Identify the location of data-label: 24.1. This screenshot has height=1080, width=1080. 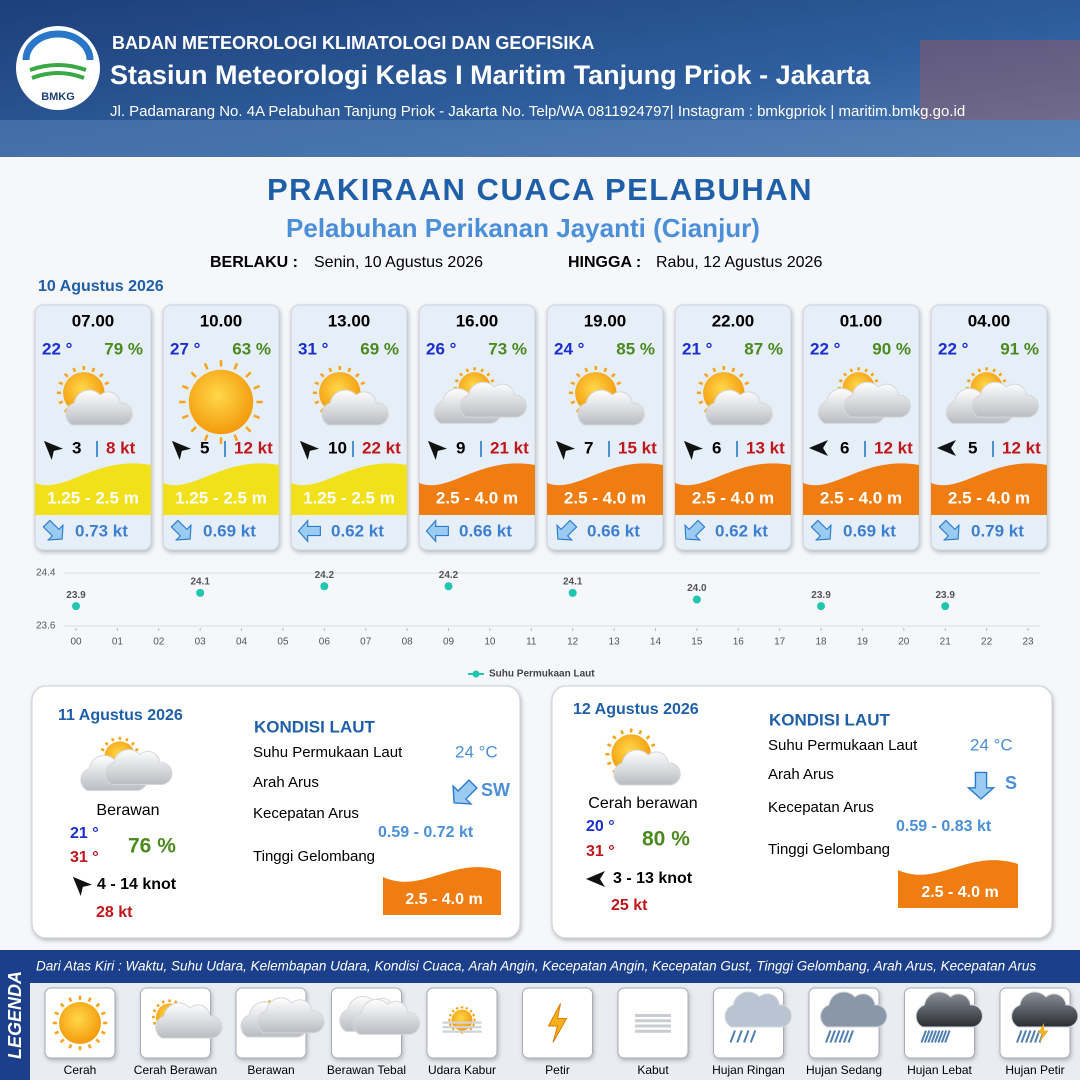
(573, 582).